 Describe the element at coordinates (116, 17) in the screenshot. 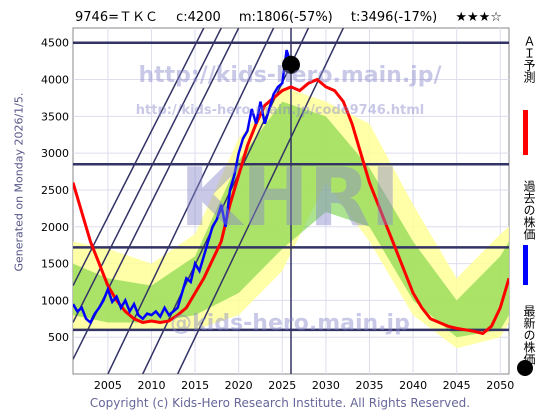

I see `stock-code: 9746=ＴＫＣ` at that location.